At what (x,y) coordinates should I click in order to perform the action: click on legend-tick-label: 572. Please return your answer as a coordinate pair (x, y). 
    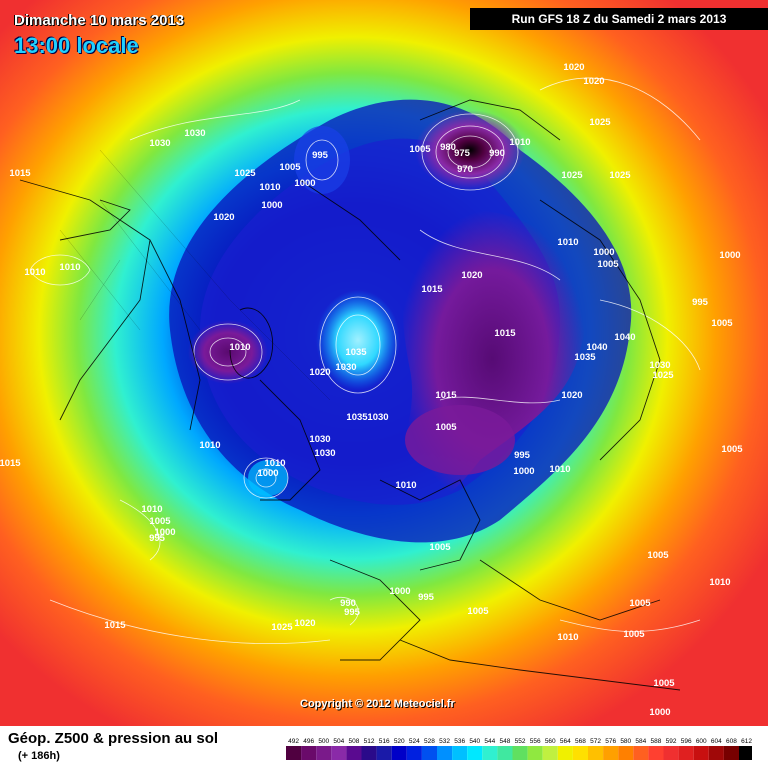
    Looking at the image, I should click on (595, 741).